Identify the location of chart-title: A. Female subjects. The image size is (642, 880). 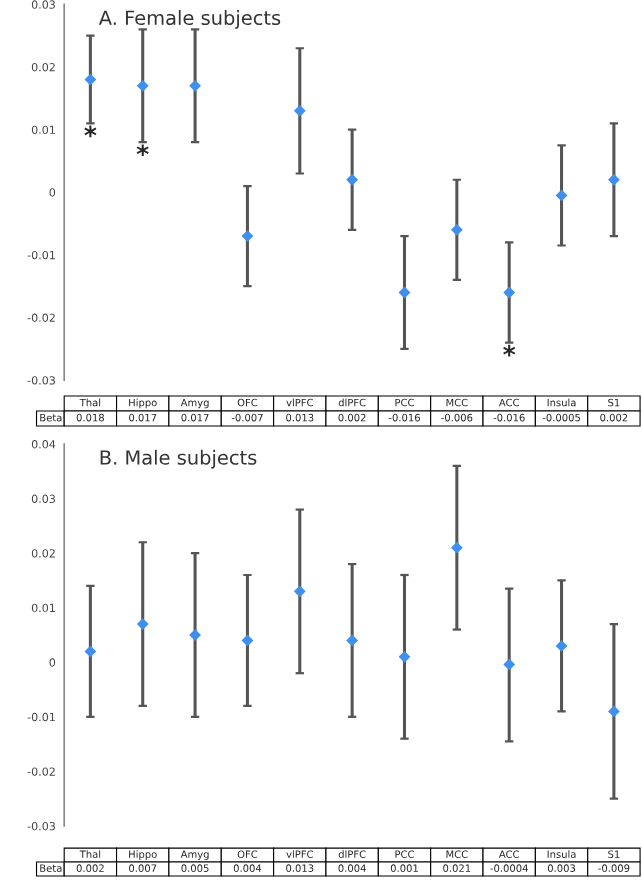
(189, 19).